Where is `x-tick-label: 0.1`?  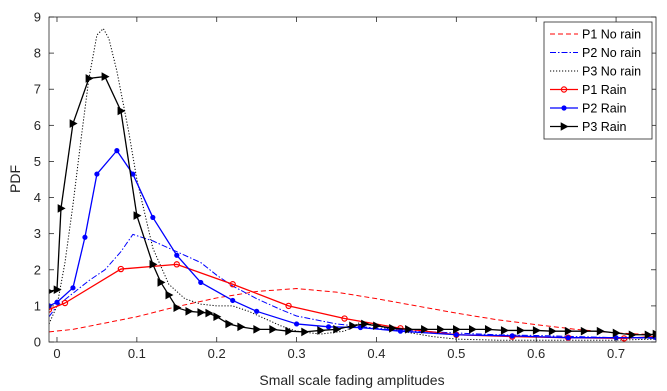 x-tick-label: 0.1 is located at coordinates (137, 353).